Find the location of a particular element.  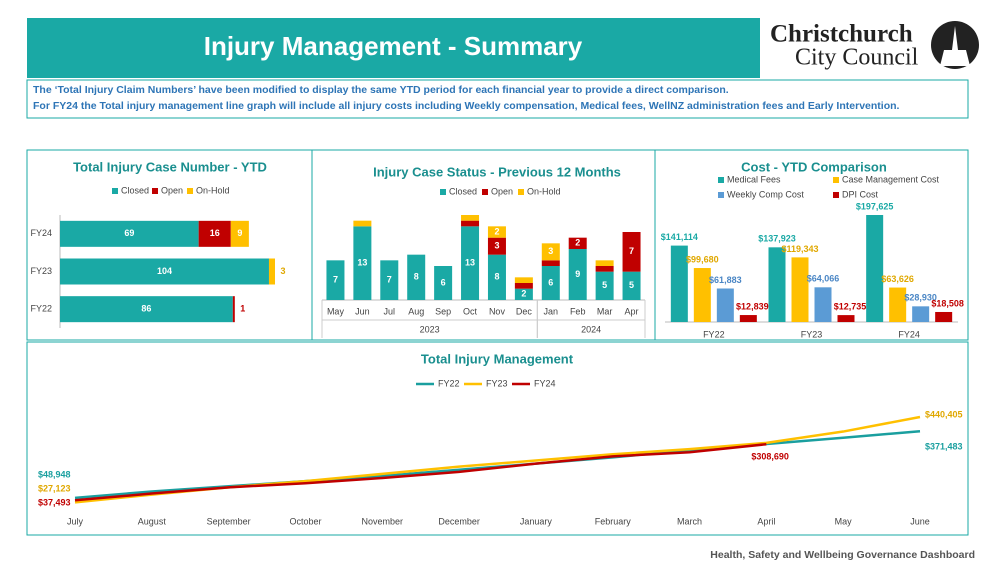

data-label: 104 is located at coordinates (164, 271).